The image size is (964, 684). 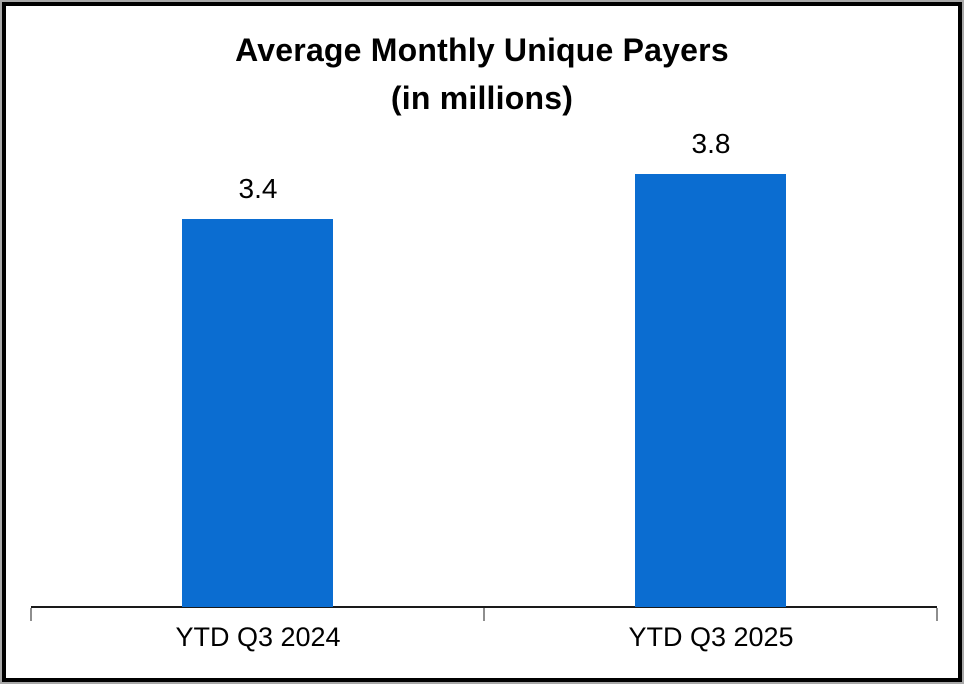 What do you see at coordinates (711, 637) in the screenshot?
I see `x-axis-category-label: YTD Q3 2025` at bounding box center [711, 637].